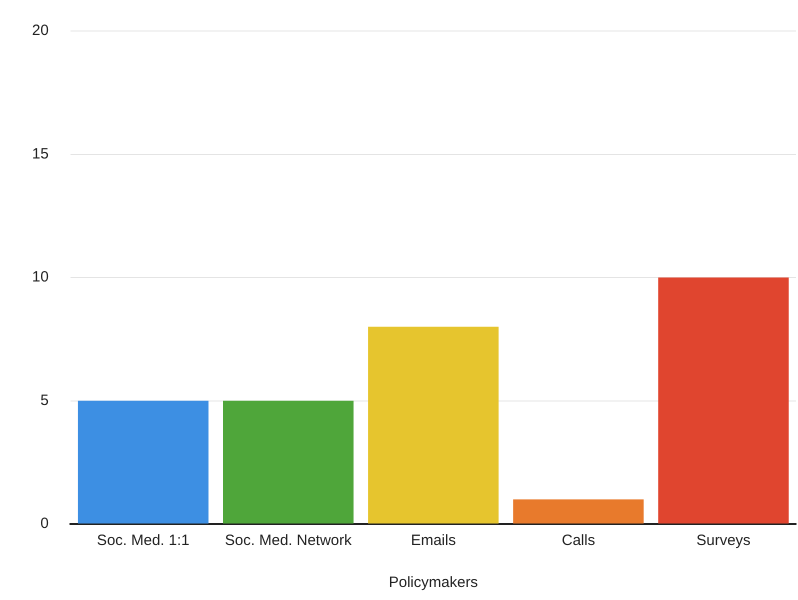 The height and width of the screenshot is (600, 798). Describe the element at coordinates (288, 541) in the screenshot. I see `x-tick-label: Soc. Med. Network` at that location.